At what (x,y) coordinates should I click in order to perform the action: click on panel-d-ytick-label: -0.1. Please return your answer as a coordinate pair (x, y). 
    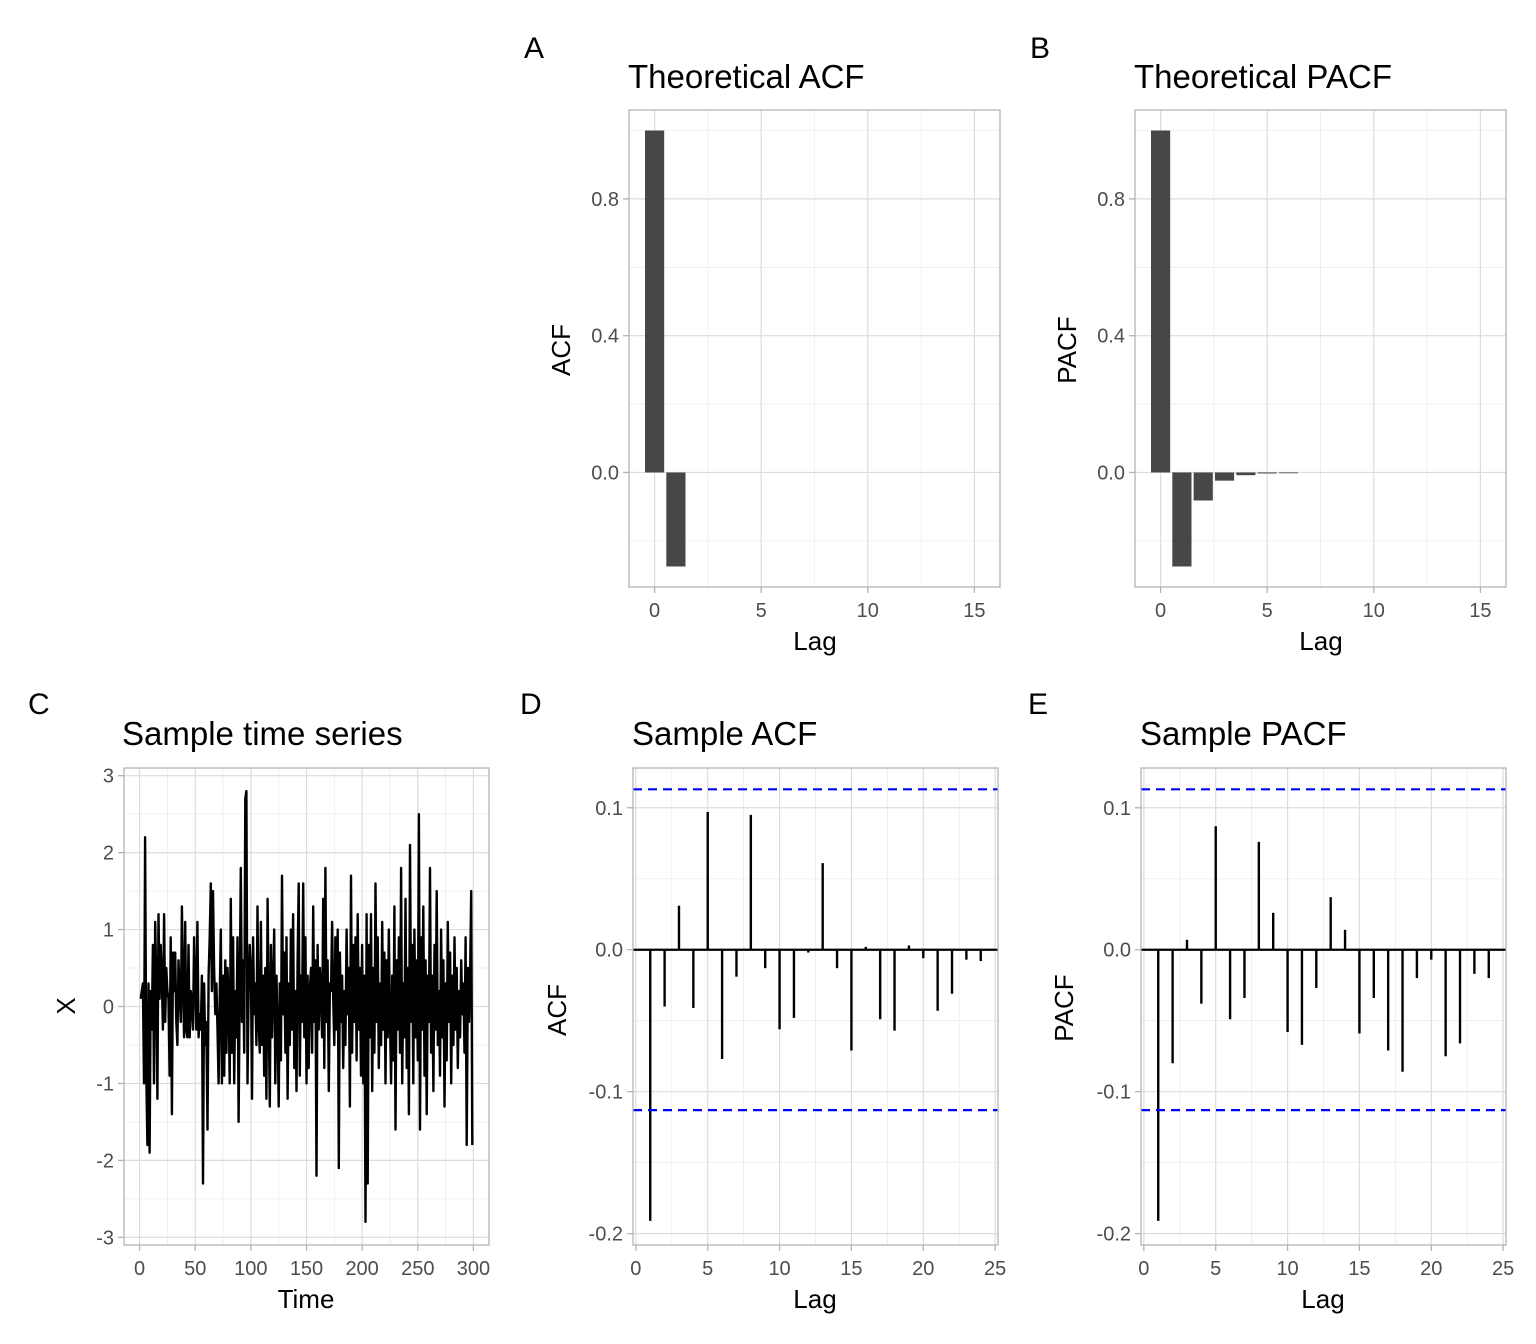
    Looking at the image, I should click on (606, 1093).